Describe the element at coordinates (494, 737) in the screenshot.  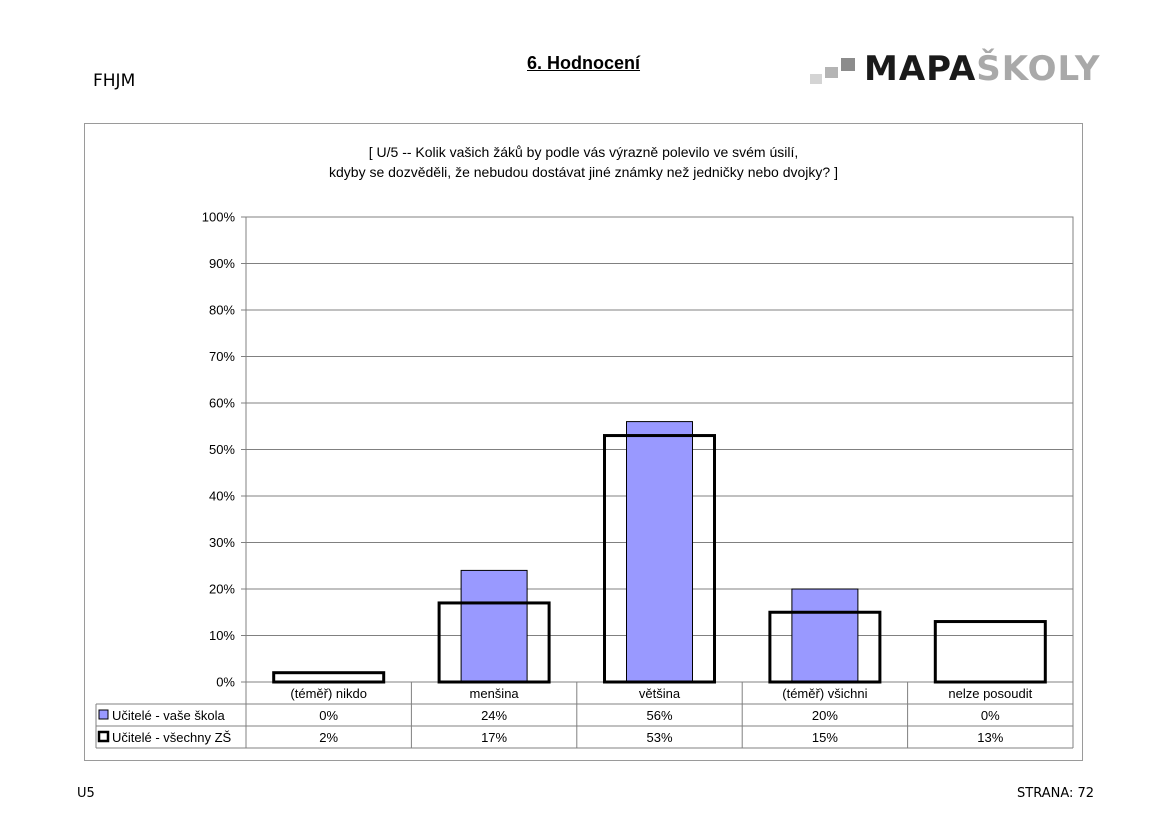
I see `data-value: 17%` at that location.